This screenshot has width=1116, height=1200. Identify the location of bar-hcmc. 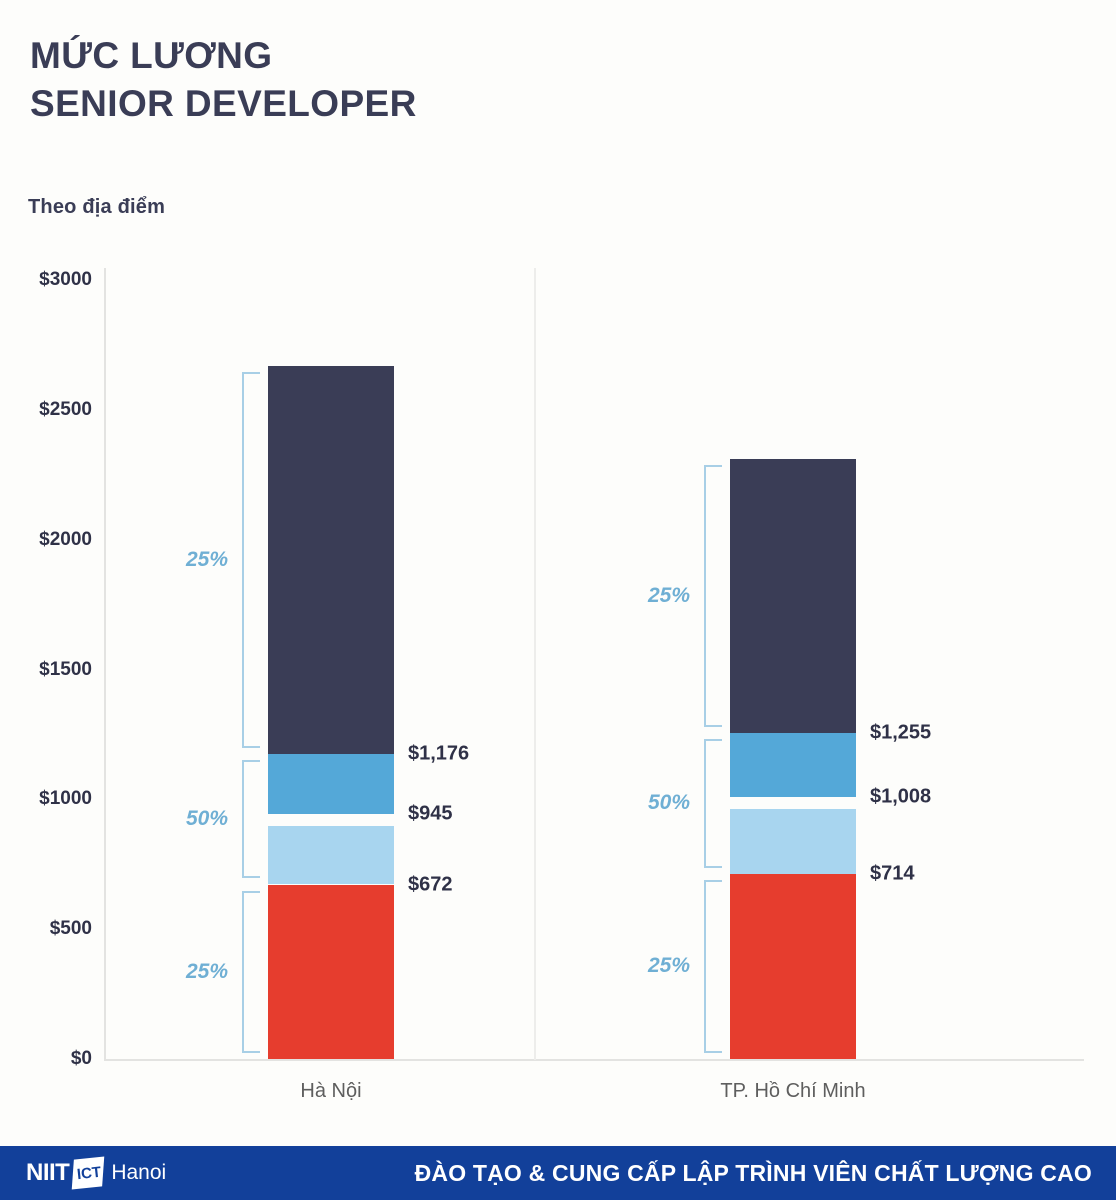
(793, 759).